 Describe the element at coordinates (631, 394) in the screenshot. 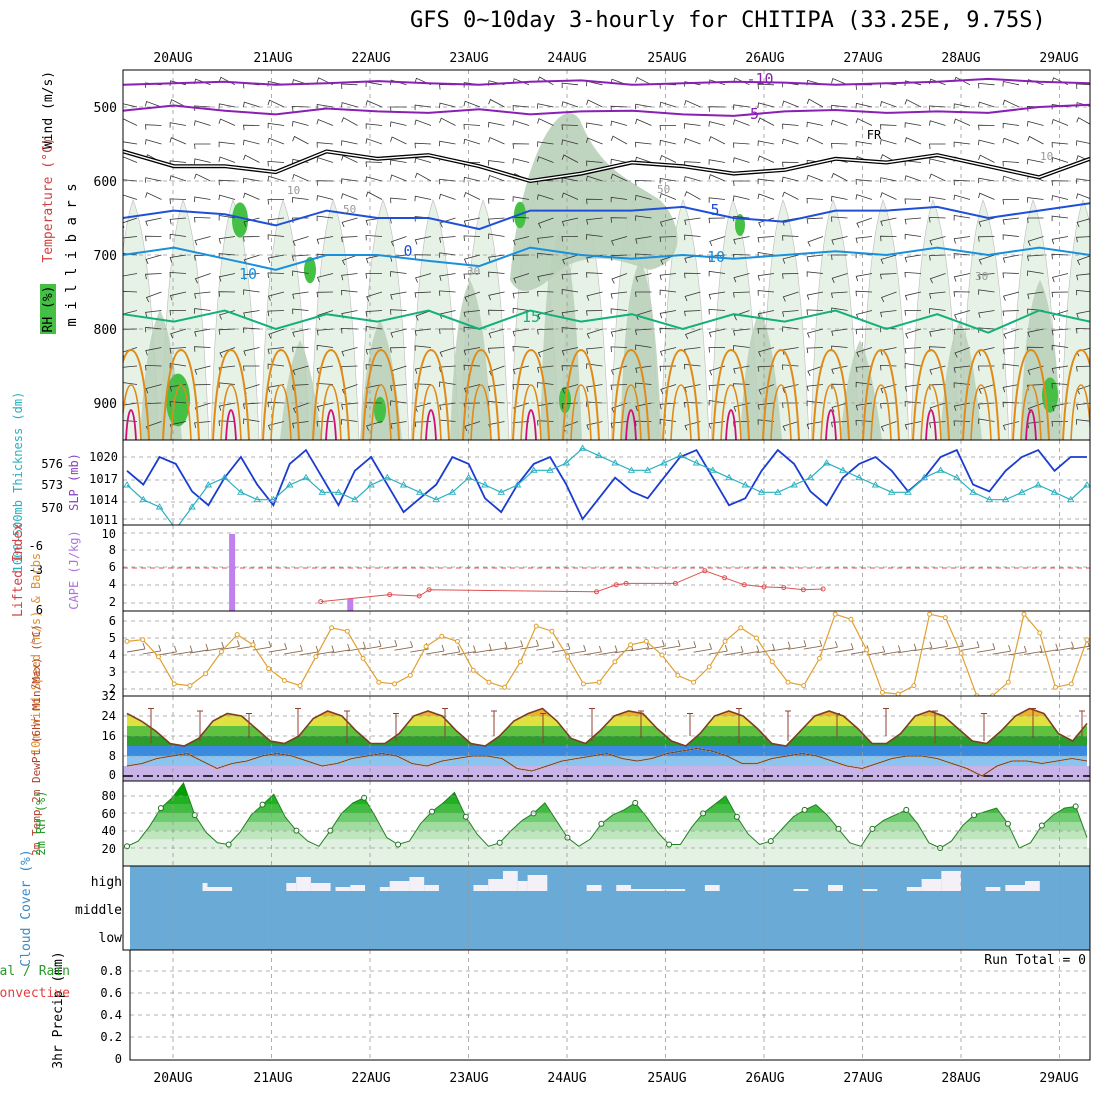

I see `warm-contour` at that location.